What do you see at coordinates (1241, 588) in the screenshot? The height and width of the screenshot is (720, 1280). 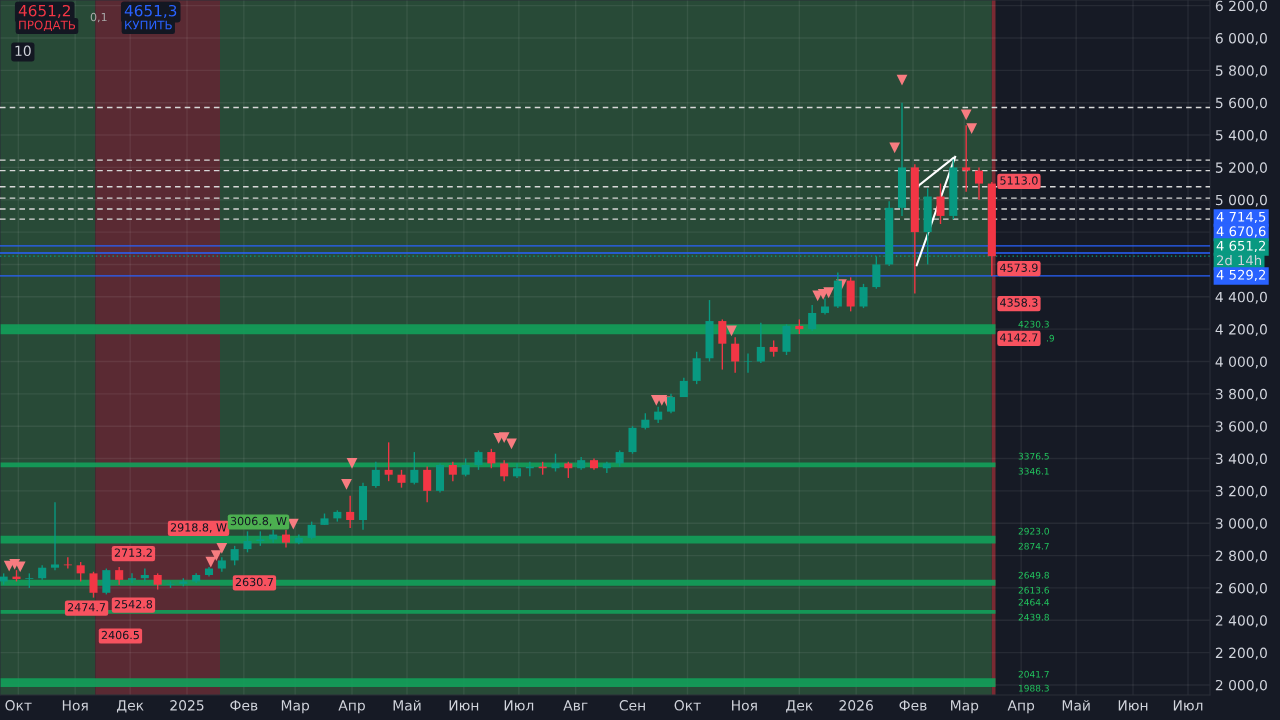 I see `y-tick-label: 2 600,0` at bounding box center [1241, 588].